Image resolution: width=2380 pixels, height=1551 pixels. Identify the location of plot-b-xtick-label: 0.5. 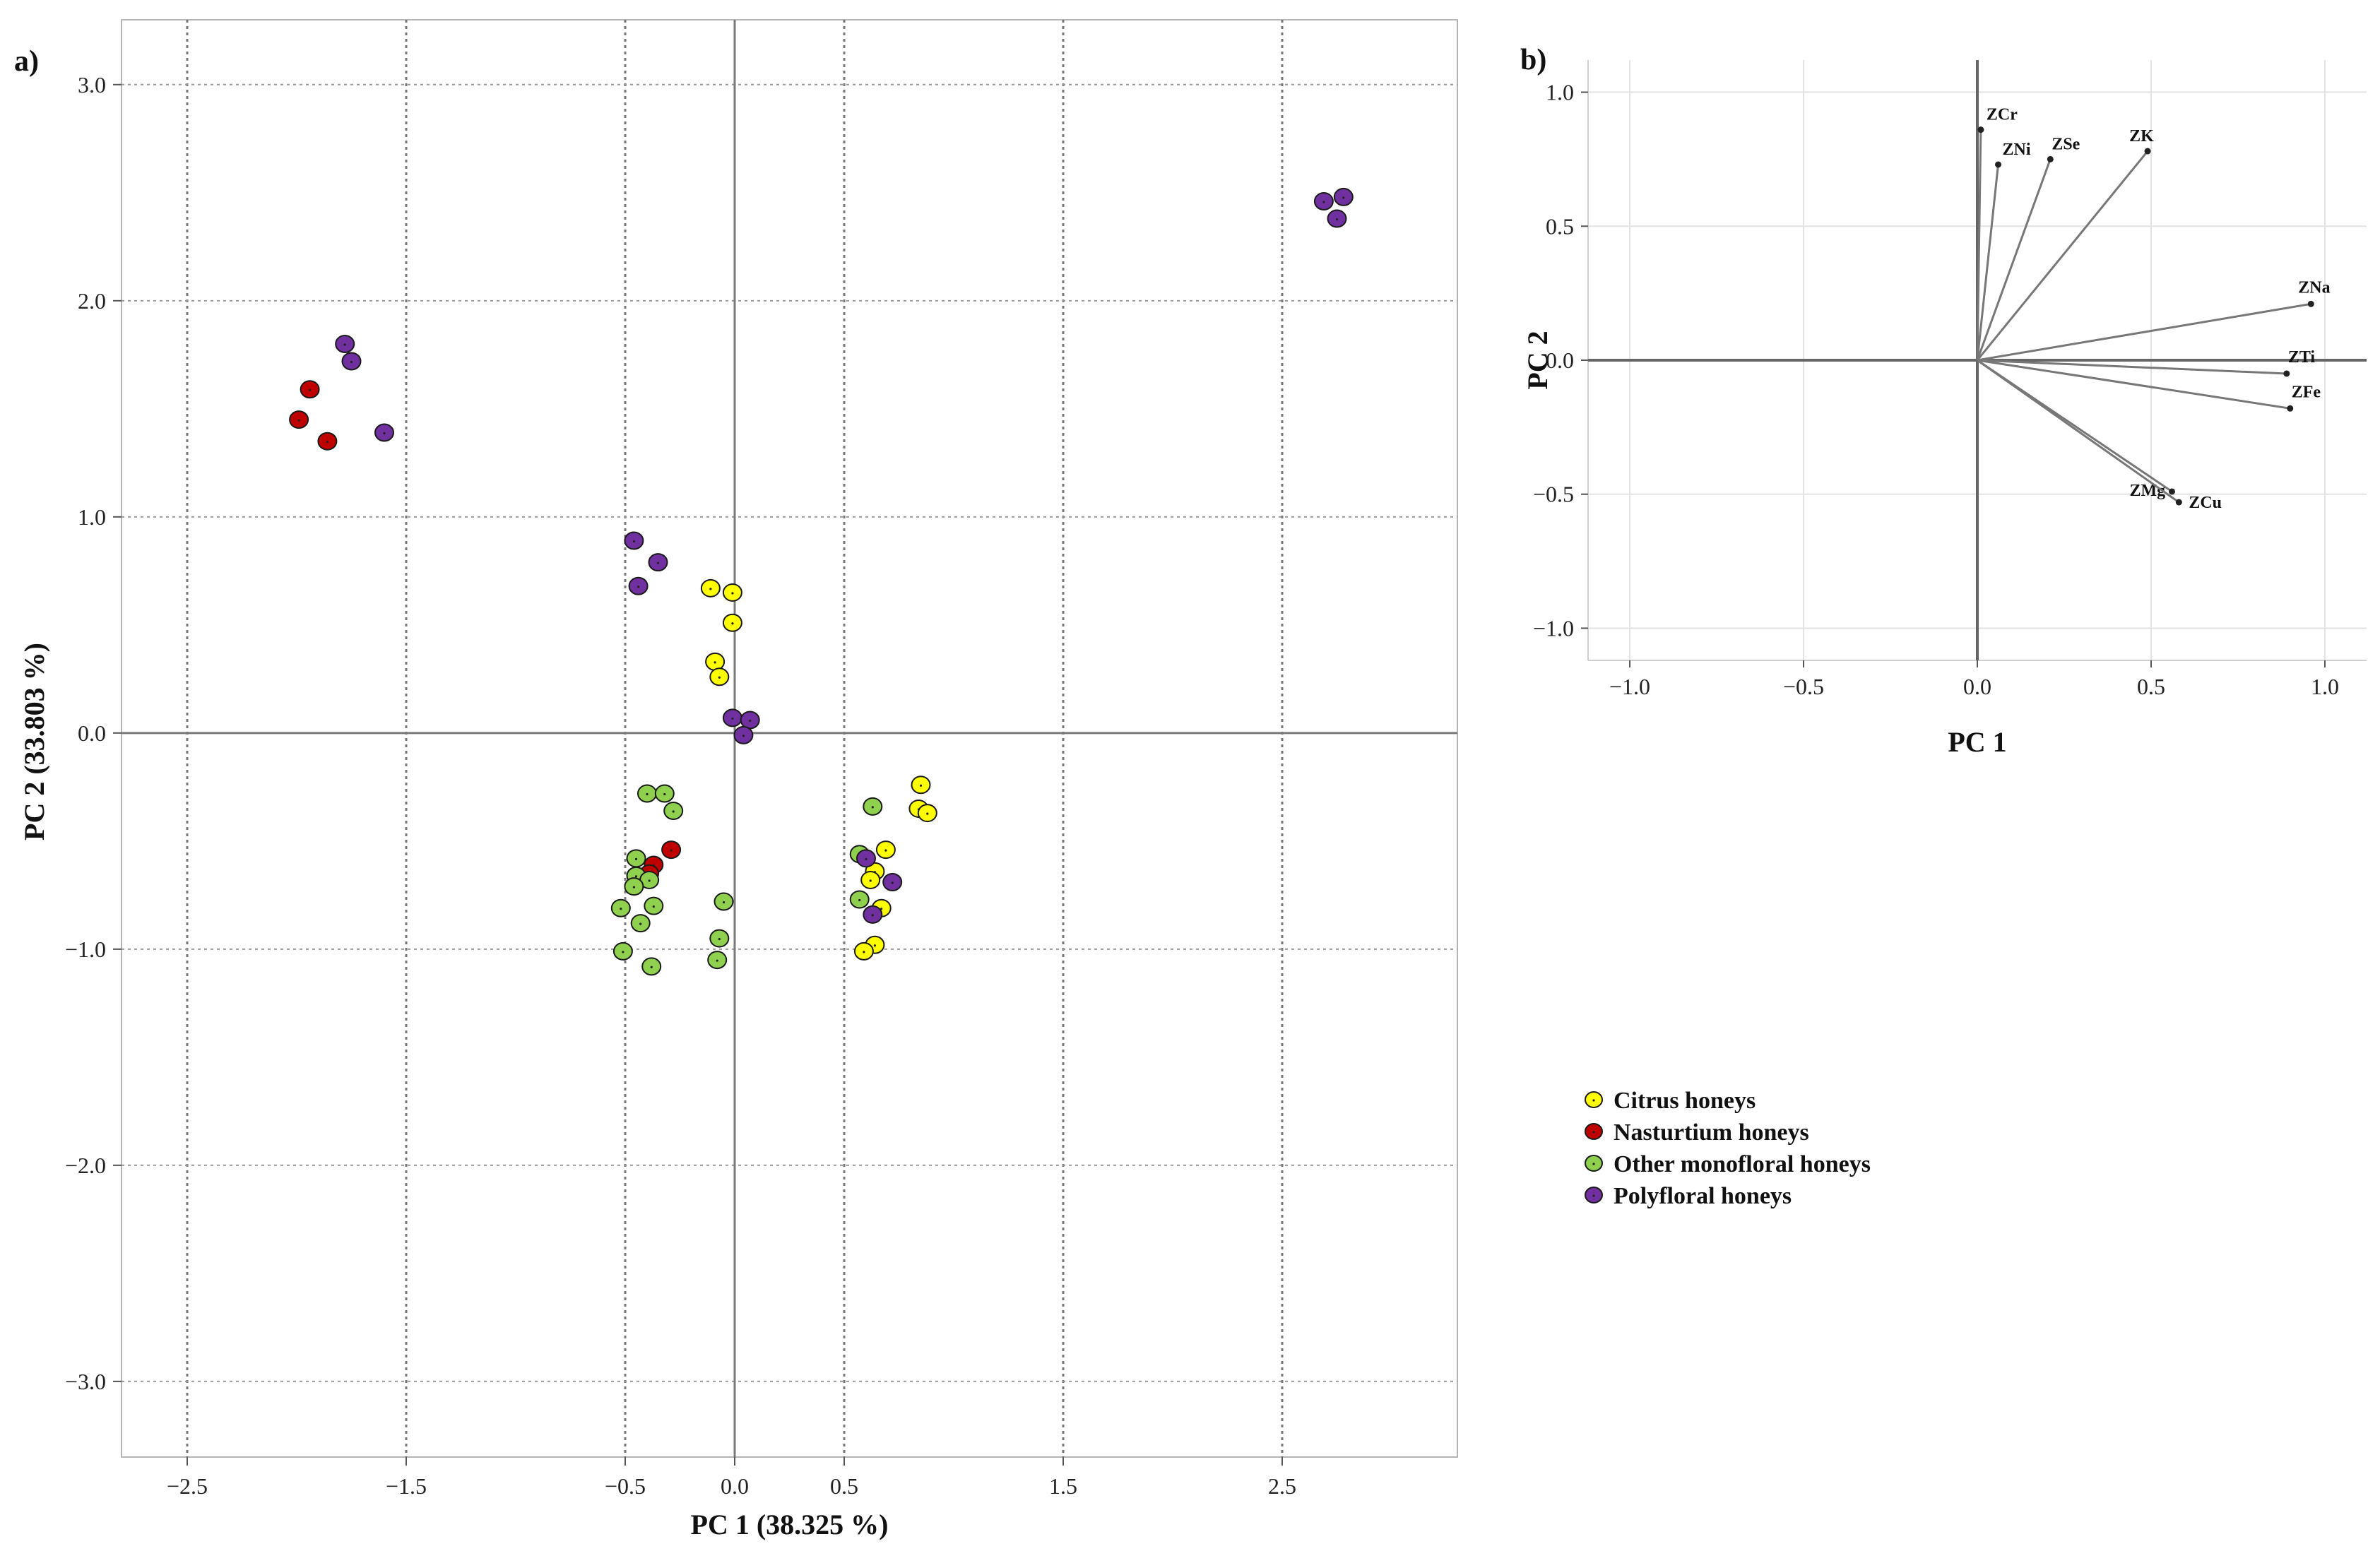
(2151, 686).